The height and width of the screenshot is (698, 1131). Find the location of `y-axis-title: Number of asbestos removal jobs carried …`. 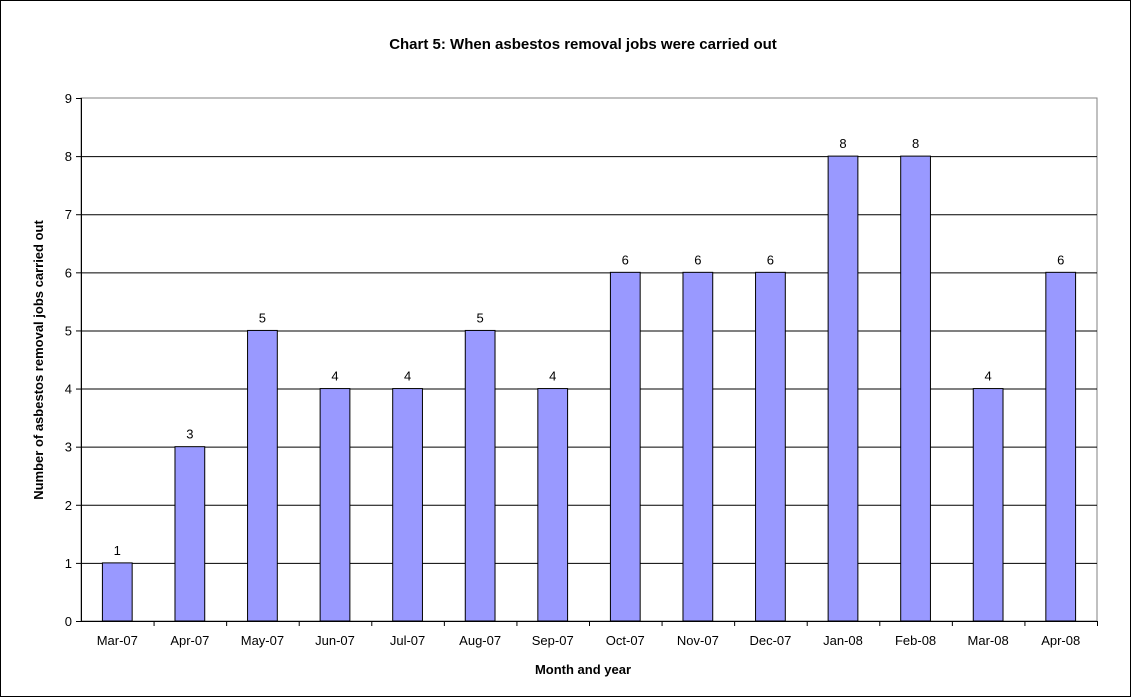

y-axis-title: Number of asbestos removal jobs carried … is located at coordinates (38, 360).